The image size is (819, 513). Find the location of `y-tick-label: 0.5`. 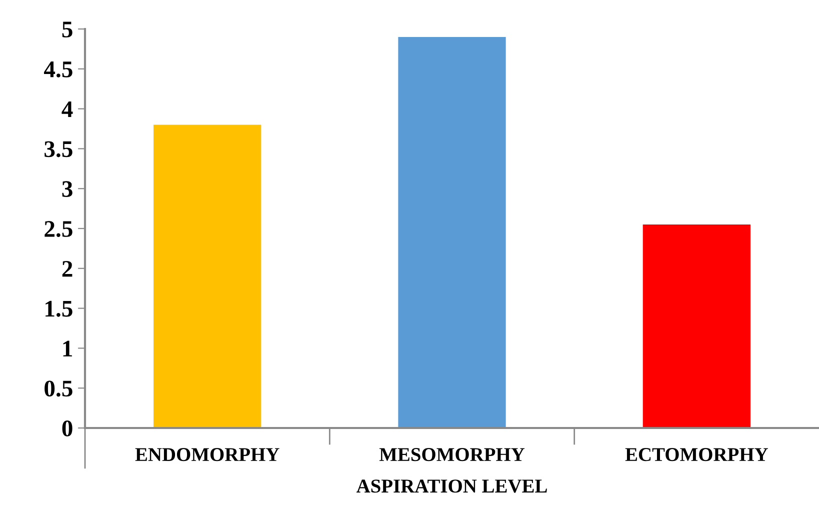

y-tick-label: 0.5 is located at coordinates (58, 388).